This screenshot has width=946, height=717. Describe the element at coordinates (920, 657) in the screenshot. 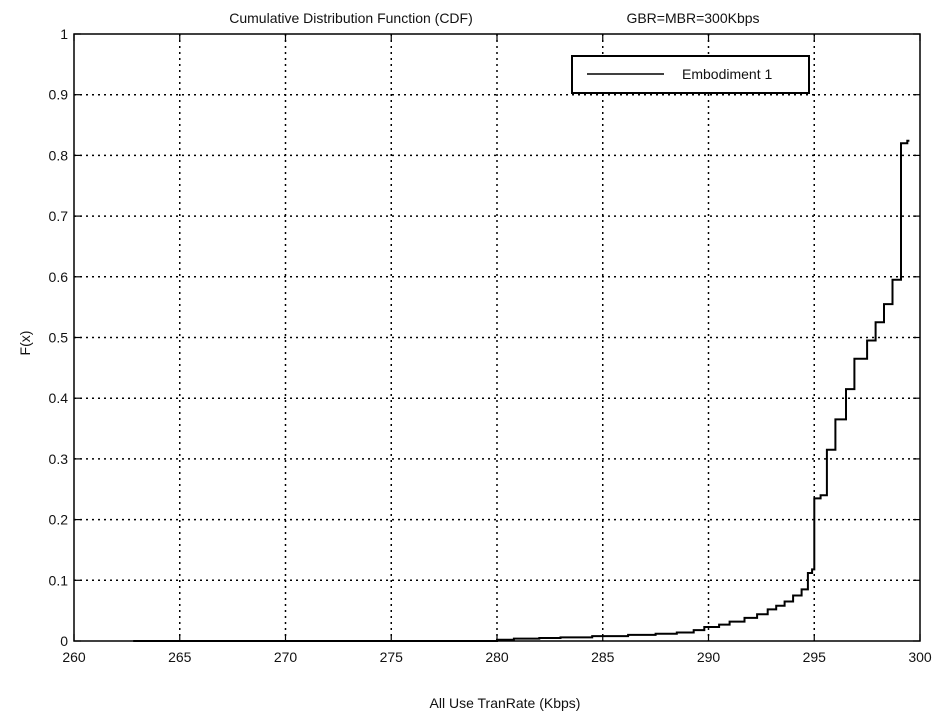

I see `x-tick-label: 300` at that location.